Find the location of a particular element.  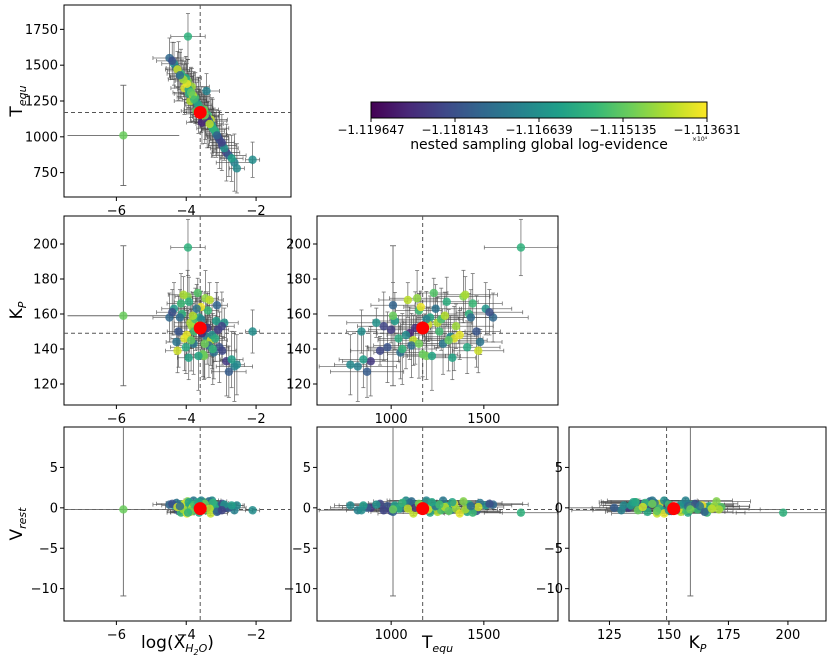

y-tick-label: 0 is located at coordinates (54, 508).